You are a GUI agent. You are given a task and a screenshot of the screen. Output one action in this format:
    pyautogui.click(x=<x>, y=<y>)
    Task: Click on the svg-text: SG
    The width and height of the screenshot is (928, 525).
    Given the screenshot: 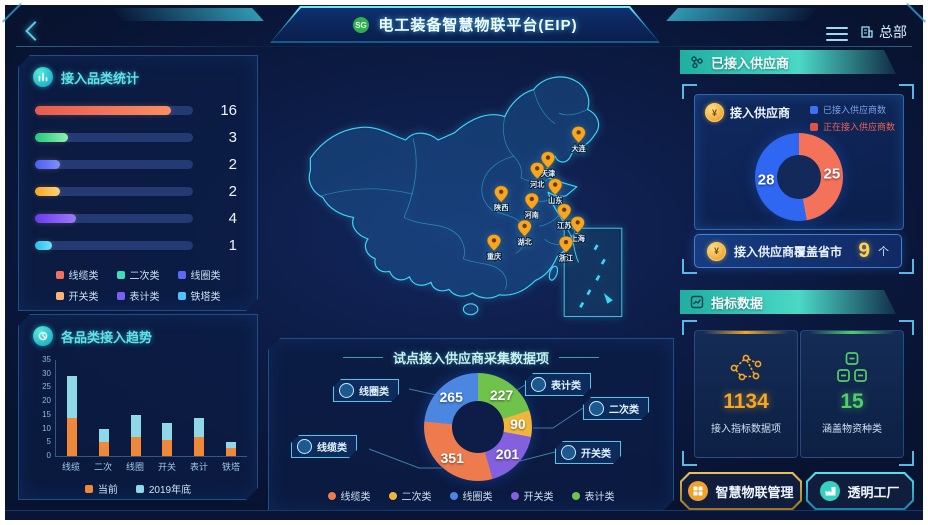 What is the action you would take?
    pyautogui.click(x=362, y=25)
    